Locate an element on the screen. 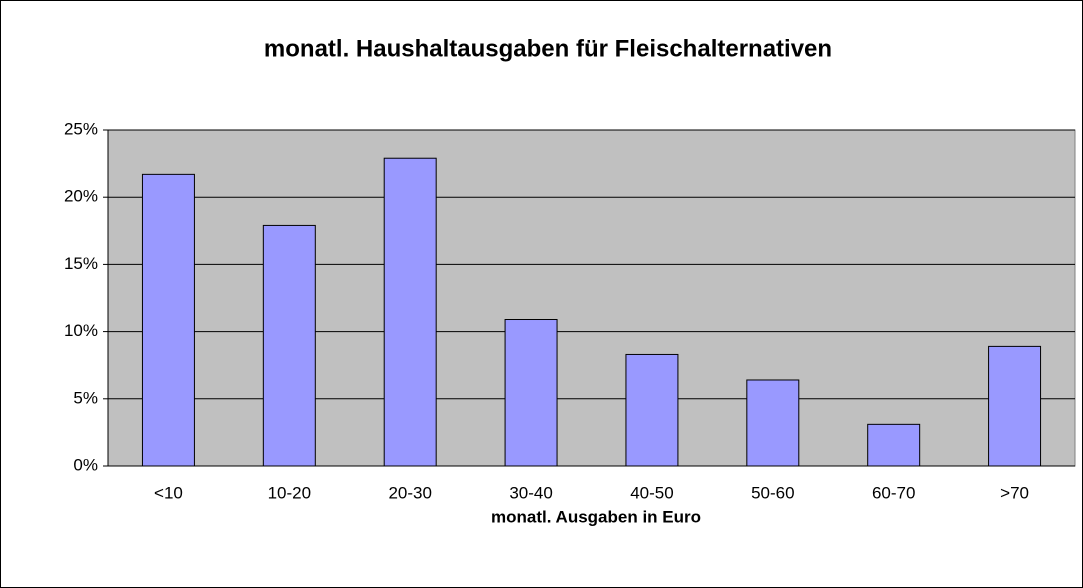 The image size is (1083, 588). x-axis-label: monatl. Ausgaben in Euro is located at coordinates (596, 516).